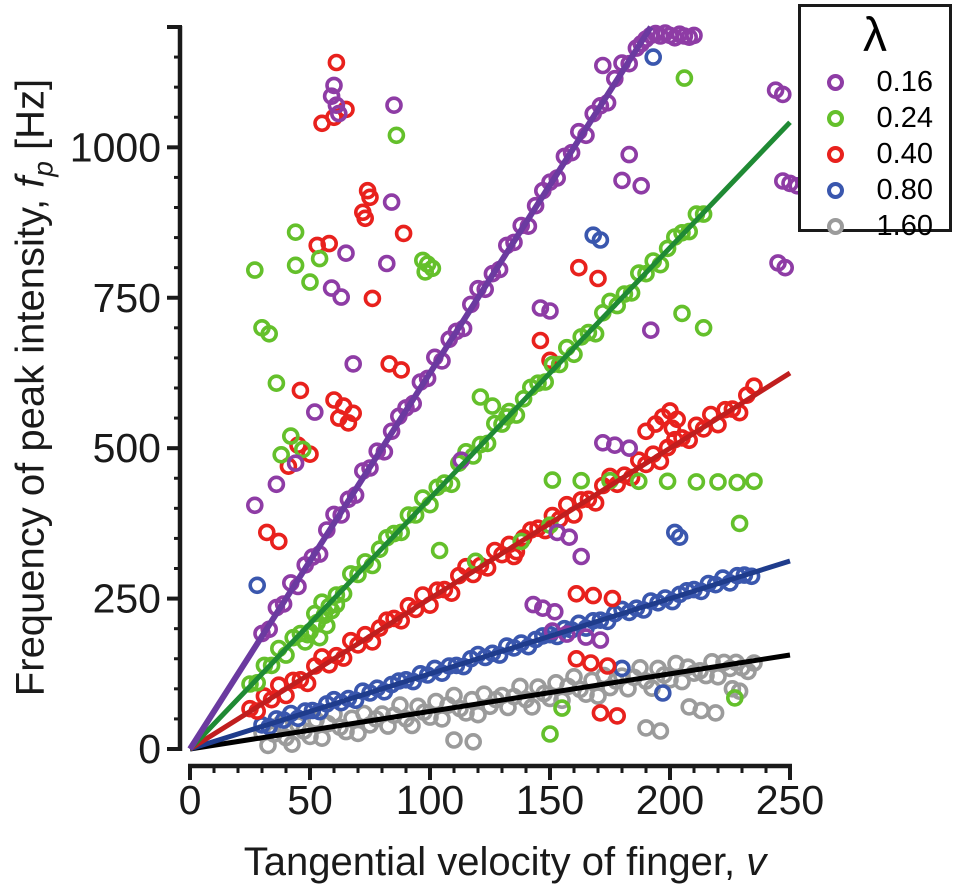 The height and width of the screenshot is (891, 954). I want to click on x-axis-variable: v, so click(756, 862).